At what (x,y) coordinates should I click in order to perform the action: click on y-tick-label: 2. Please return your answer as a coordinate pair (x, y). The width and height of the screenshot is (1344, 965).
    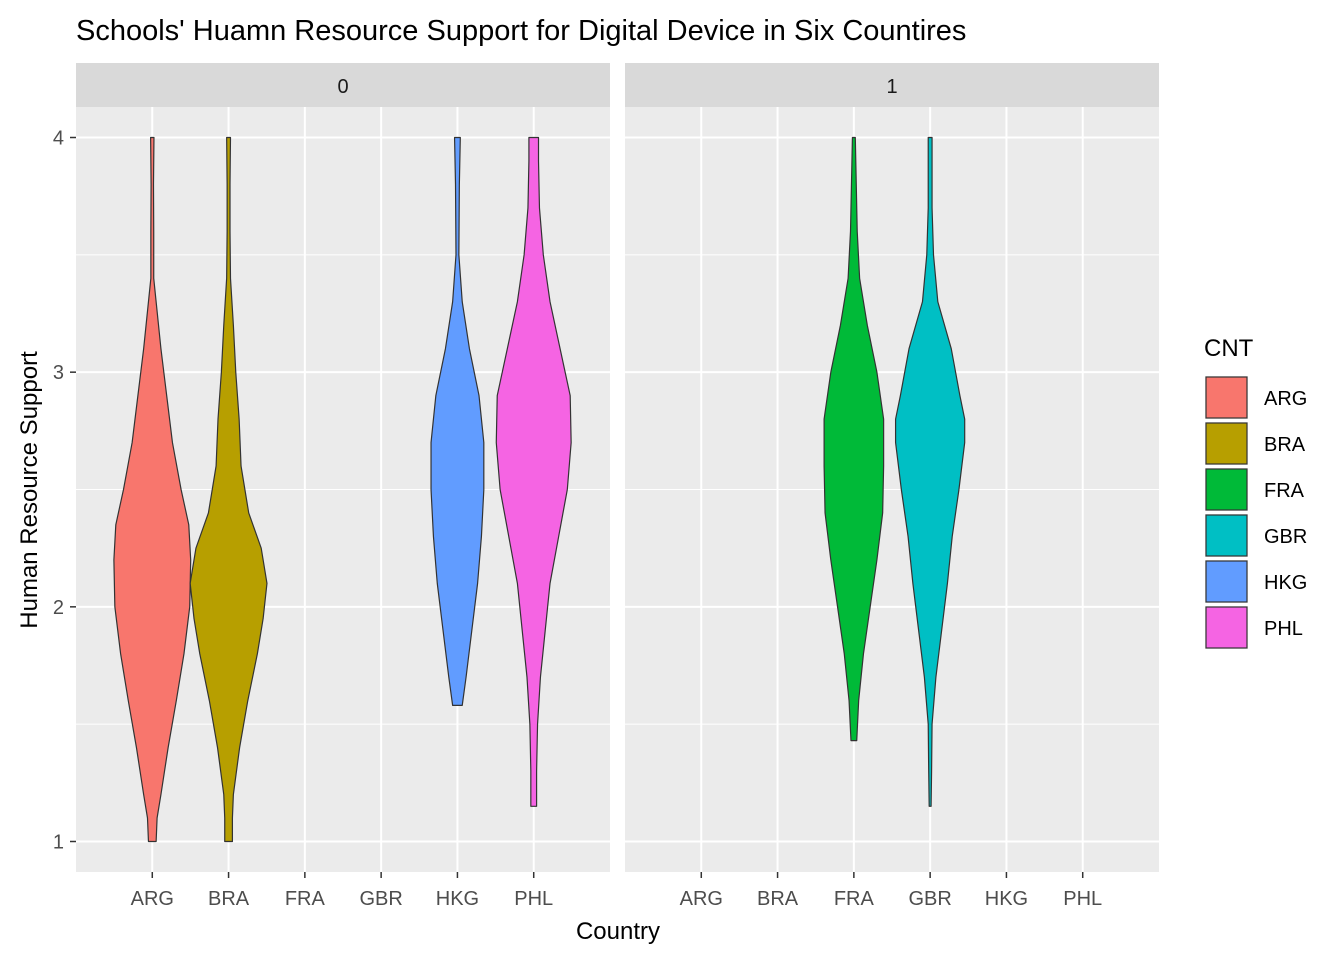
    Looking at the image, I should click on (58, 608).